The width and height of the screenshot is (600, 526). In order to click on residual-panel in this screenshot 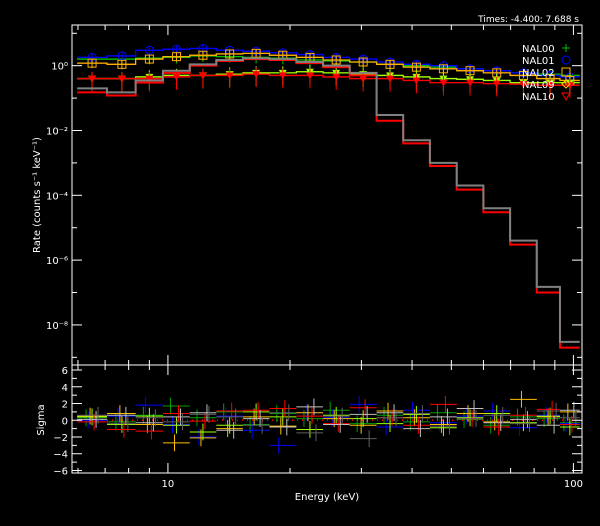, I will do `click(327, 422)`.